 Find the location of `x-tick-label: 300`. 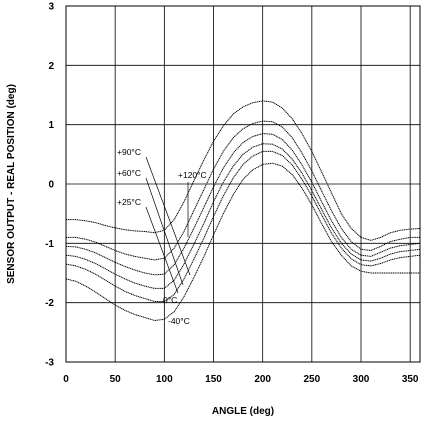

x-tick-label: 300 is located at coordinates (361, 379).